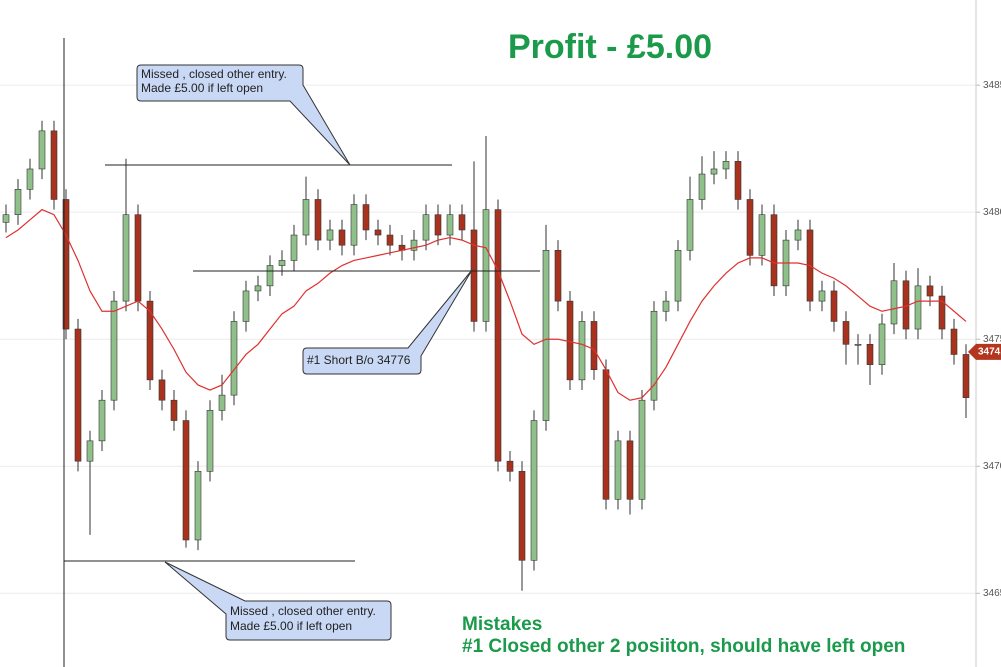 This screenshot has height=667, width=1001. I want to click on callout-text: #1 Short B/o 34776, so click(359, 360).